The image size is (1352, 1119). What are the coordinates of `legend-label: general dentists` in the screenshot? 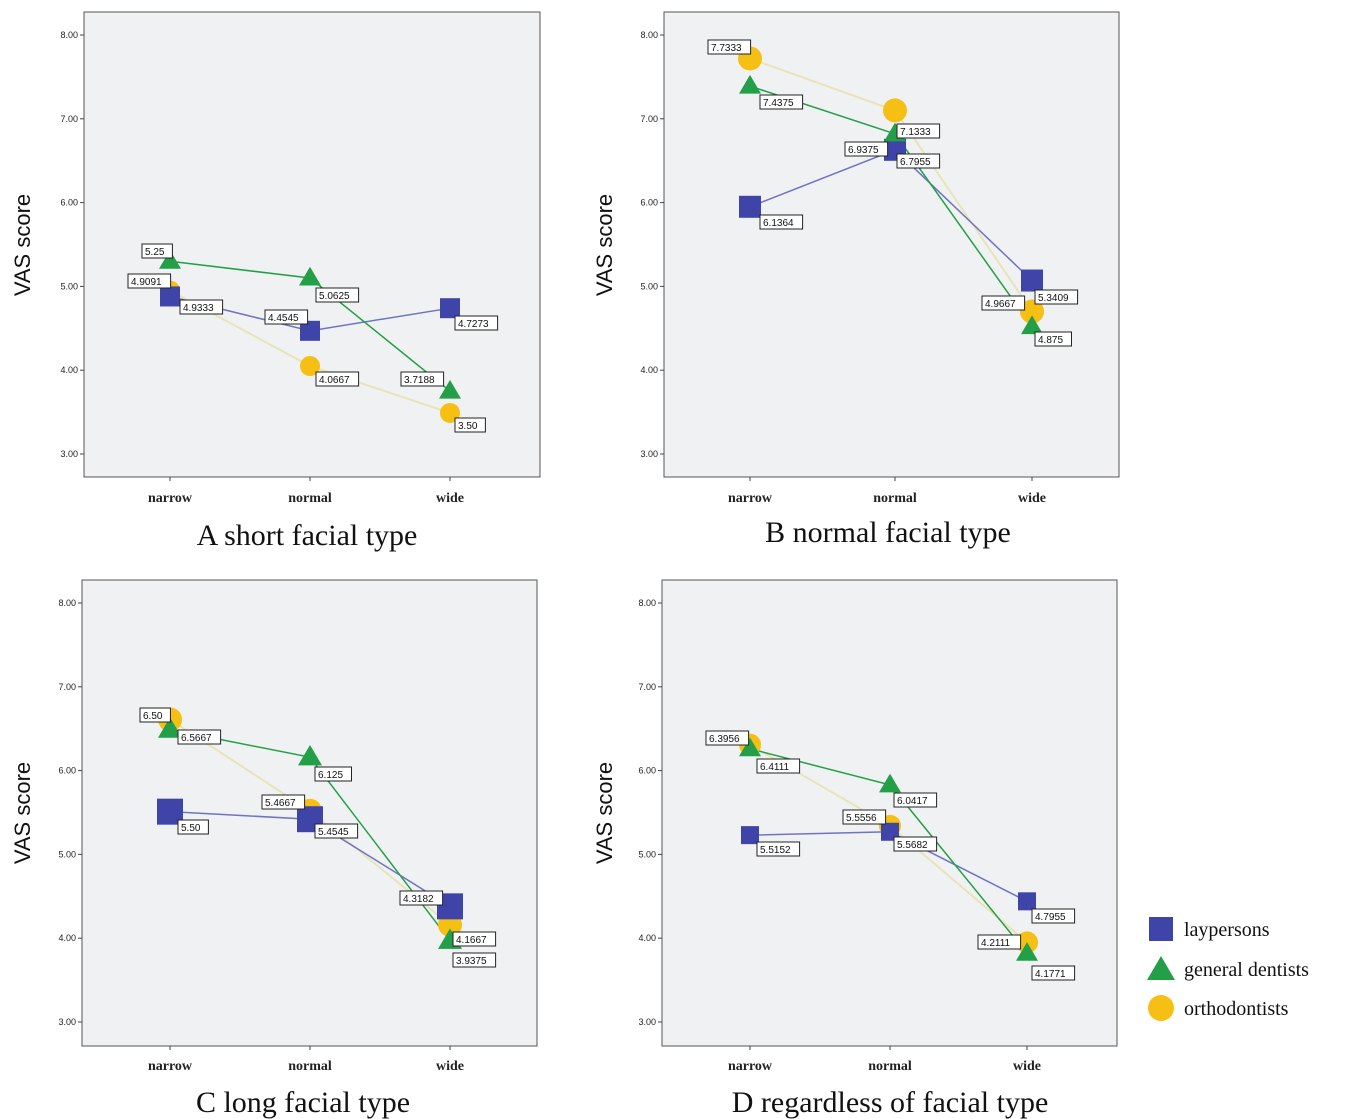 It's located at (1246, 970).